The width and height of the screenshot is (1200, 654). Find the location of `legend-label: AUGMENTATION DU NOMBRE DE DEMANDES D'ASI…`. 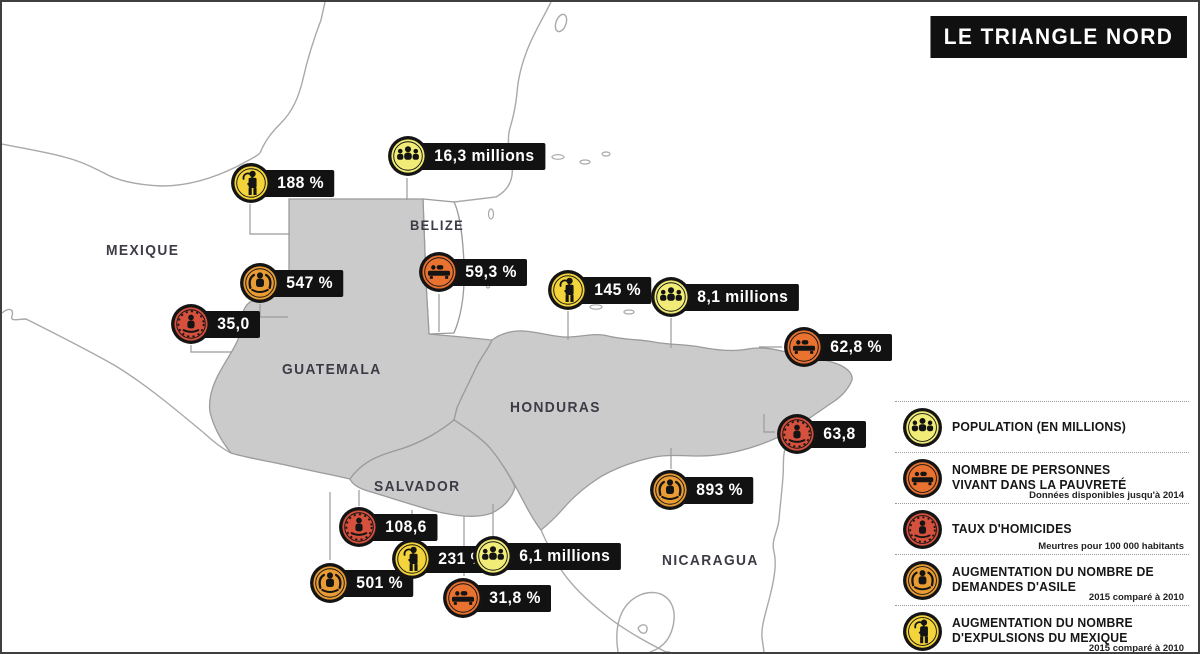

legend-label: AUGMENTATION DU NOMBRE DE DEMANDES D'ASI… is located at coordinates (1053, 579).